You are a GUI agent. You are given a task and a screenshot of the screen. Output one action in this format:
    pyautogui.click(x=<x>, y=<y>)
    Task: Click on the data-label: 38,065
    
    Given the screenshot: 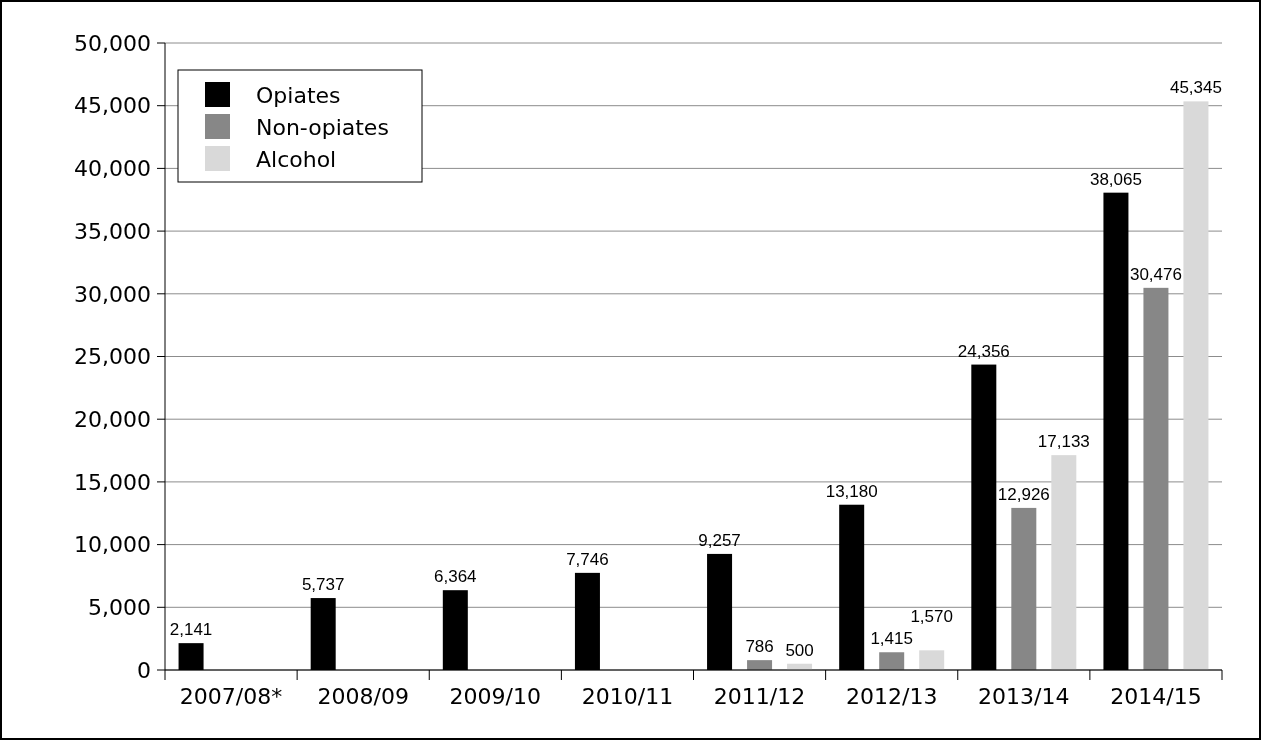 What is the action you would take?
    pyautogui.click(x=1115, y=179)
    